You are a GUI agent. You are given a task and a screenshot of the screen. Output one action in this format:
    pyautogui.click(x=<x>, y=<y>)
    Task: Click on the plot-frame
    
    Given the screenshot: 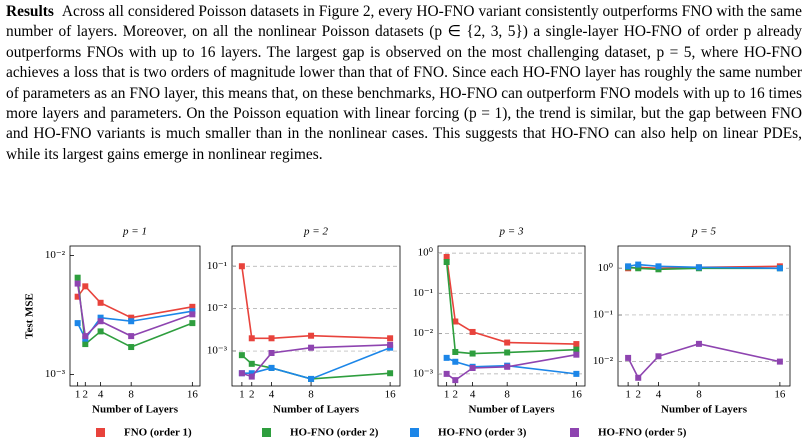 What is the action you would take?
    pyautogui.click(x=316, y=316)
    